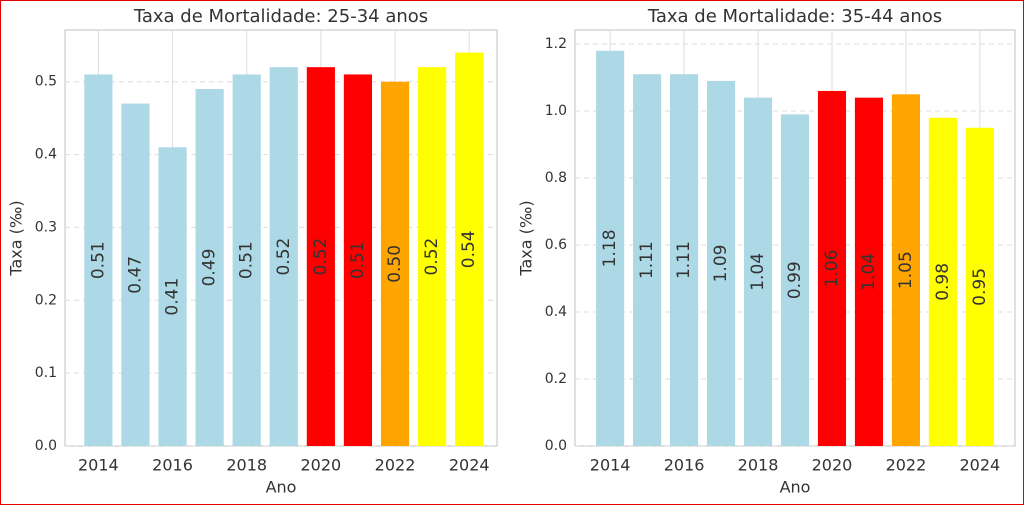 Image resolution: width=1024 pixels, height=505 pixels. What do you see at coordinates (46, 227) in the screenshot?
I see `y-tick-label: 0.3` at bounding box center [46, 227].